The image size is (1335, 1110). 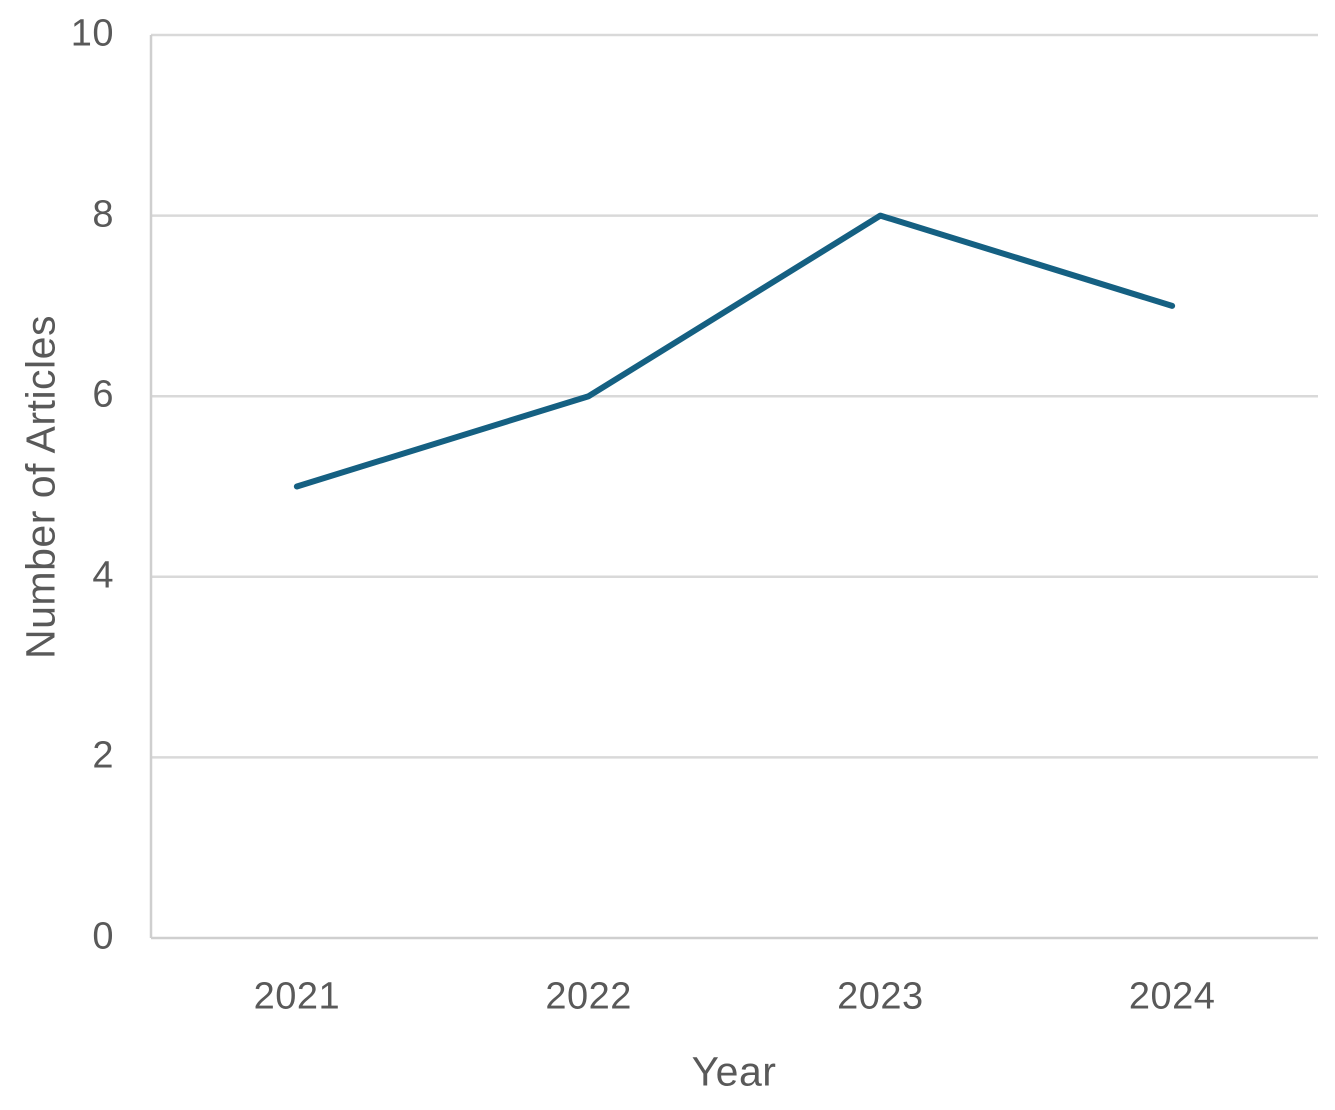 What do you see at coordinates (734, 1071) in the screenshot?
I see `x-axis-title: Year` at bounding box center [734, 1071].